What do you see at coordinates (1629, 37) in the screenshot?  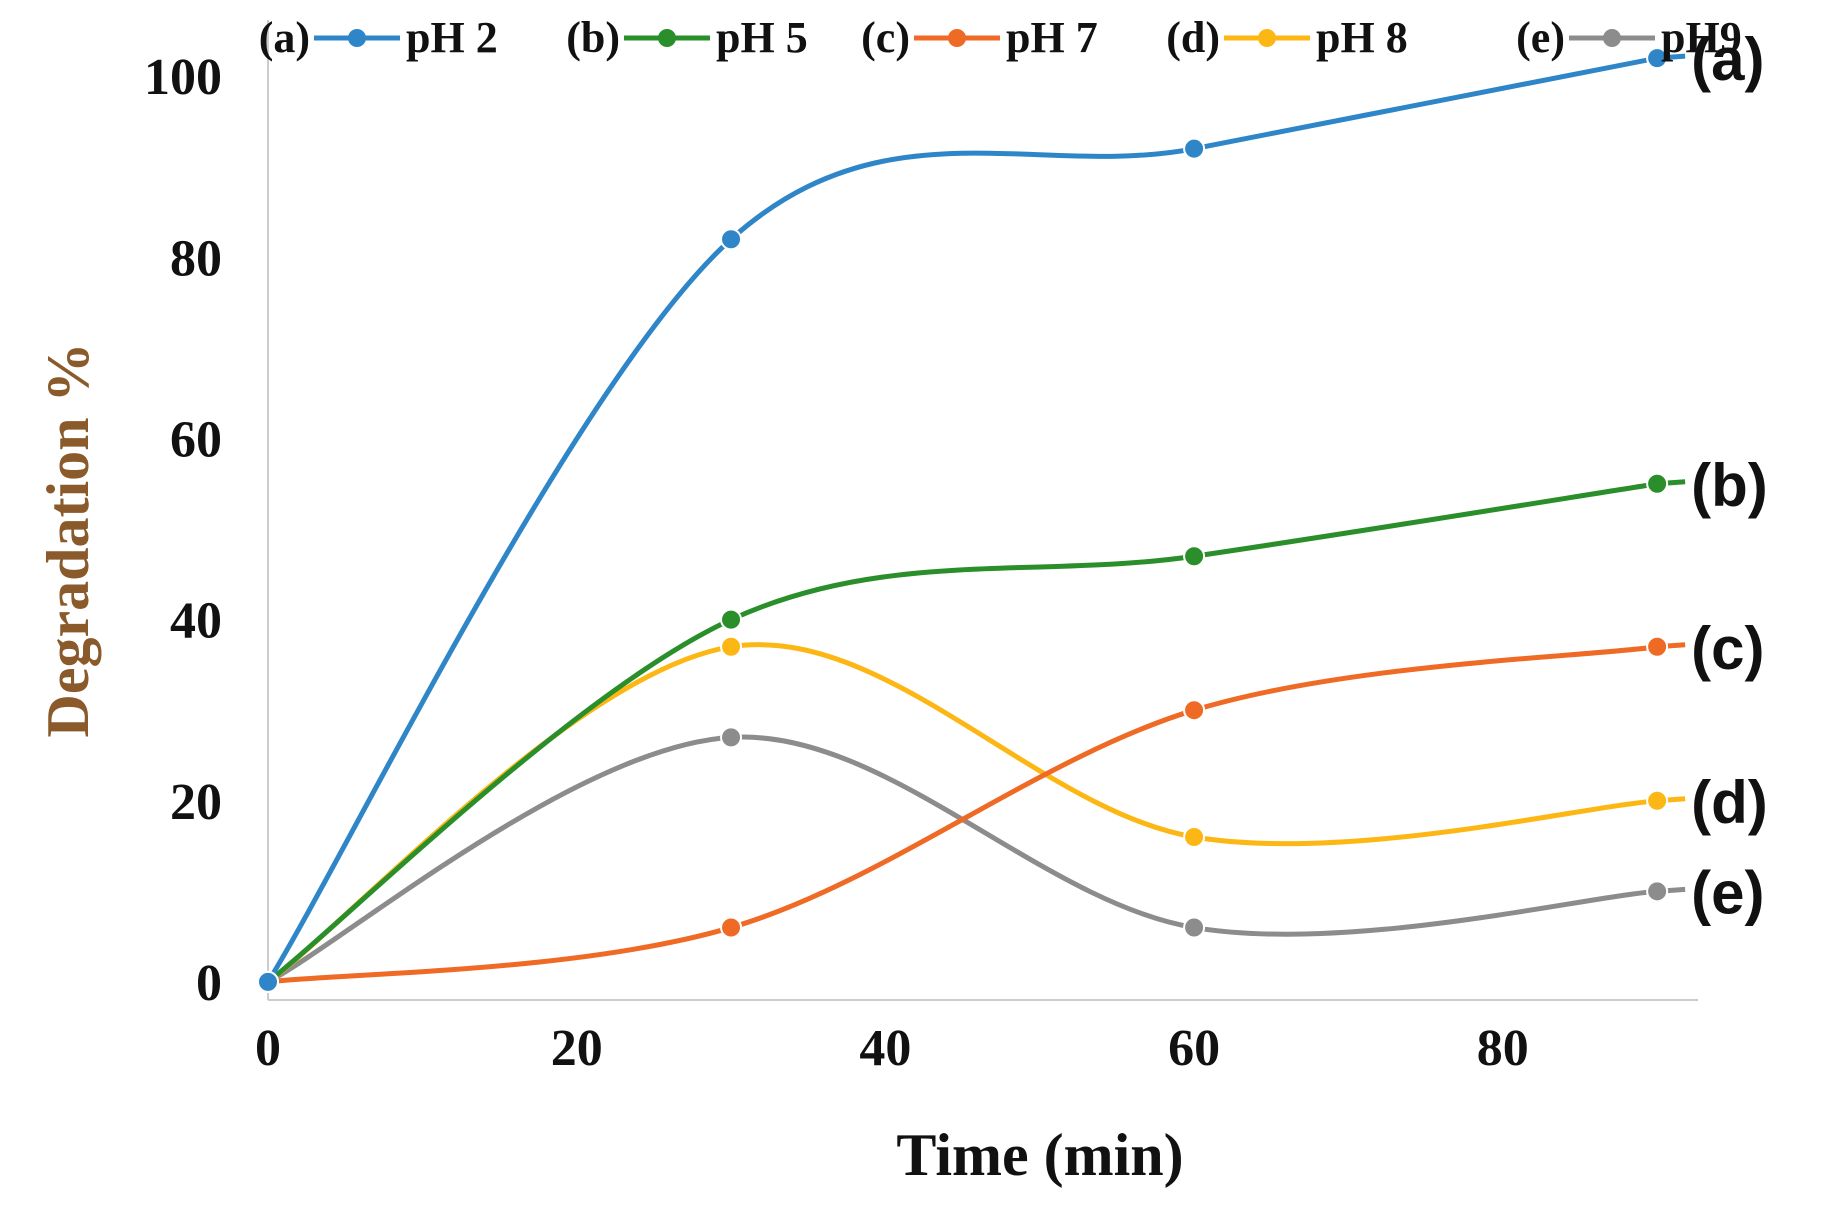 I see `legend-item-e: (e) pH9` at bounding box center [1629, 37].